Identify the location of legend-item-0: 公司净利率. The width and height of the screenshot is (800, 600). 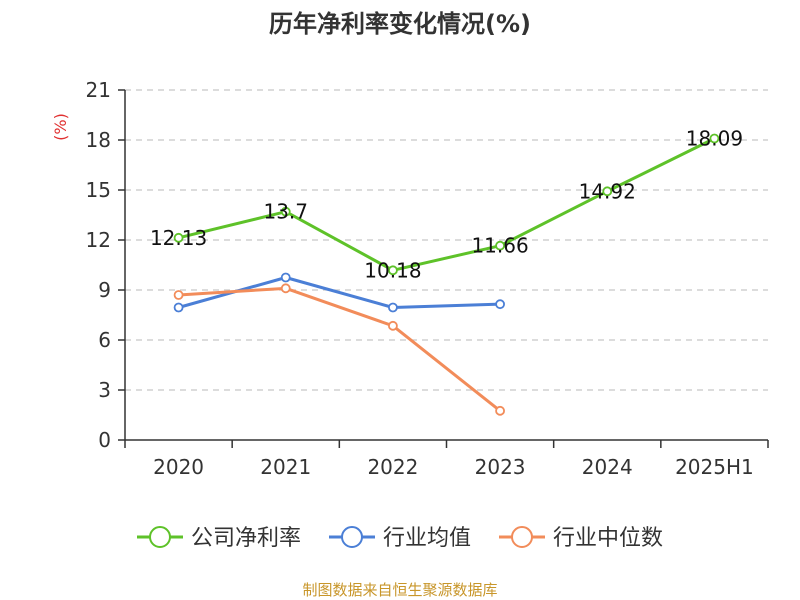
(219, 538).